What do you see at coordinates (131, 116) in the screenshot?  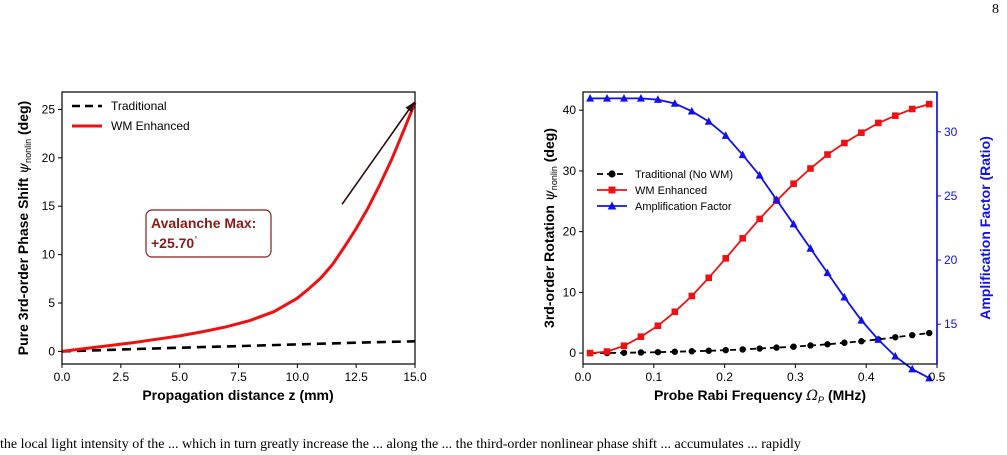 I see `chart1-legend: Traditional WM Enhanced` at bounding box center [131, 116].